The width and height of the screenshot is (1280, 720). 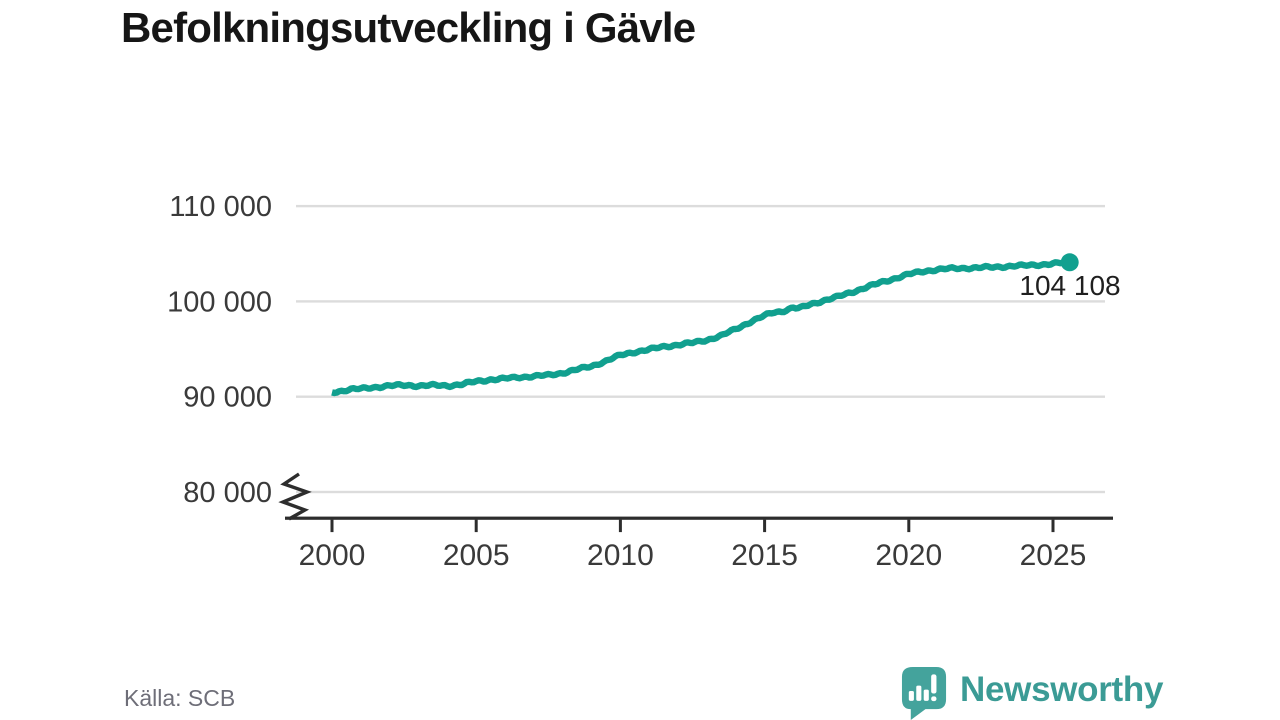 I want to click on x-axis-line, so click(x=699, y=518).